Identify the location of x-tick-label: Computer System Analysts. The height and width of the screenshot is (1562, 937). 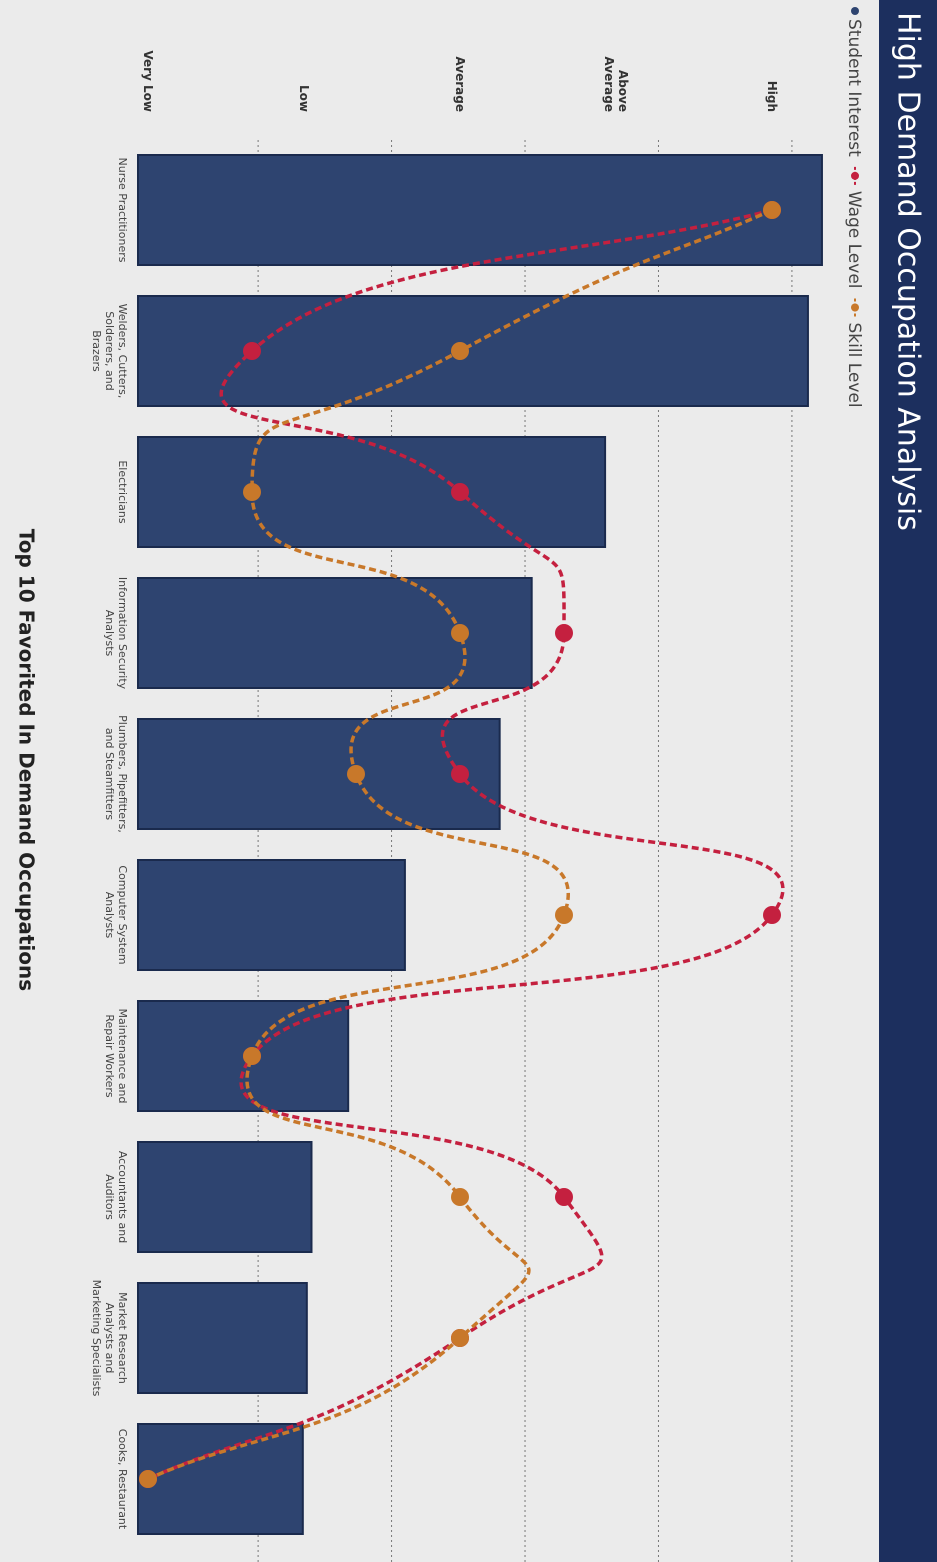
(116, 915).